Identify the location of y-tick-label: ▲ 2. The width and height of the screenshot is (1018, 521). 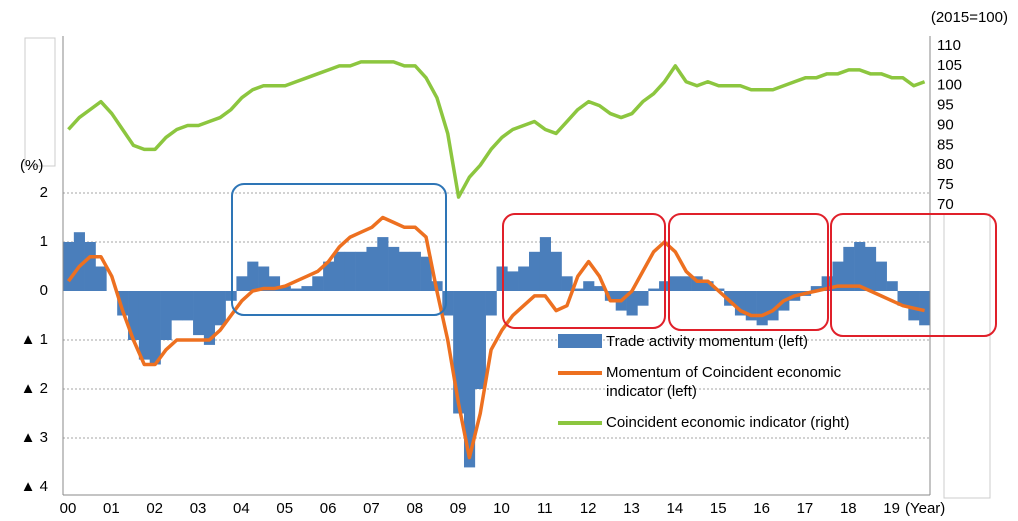
(34, 388).